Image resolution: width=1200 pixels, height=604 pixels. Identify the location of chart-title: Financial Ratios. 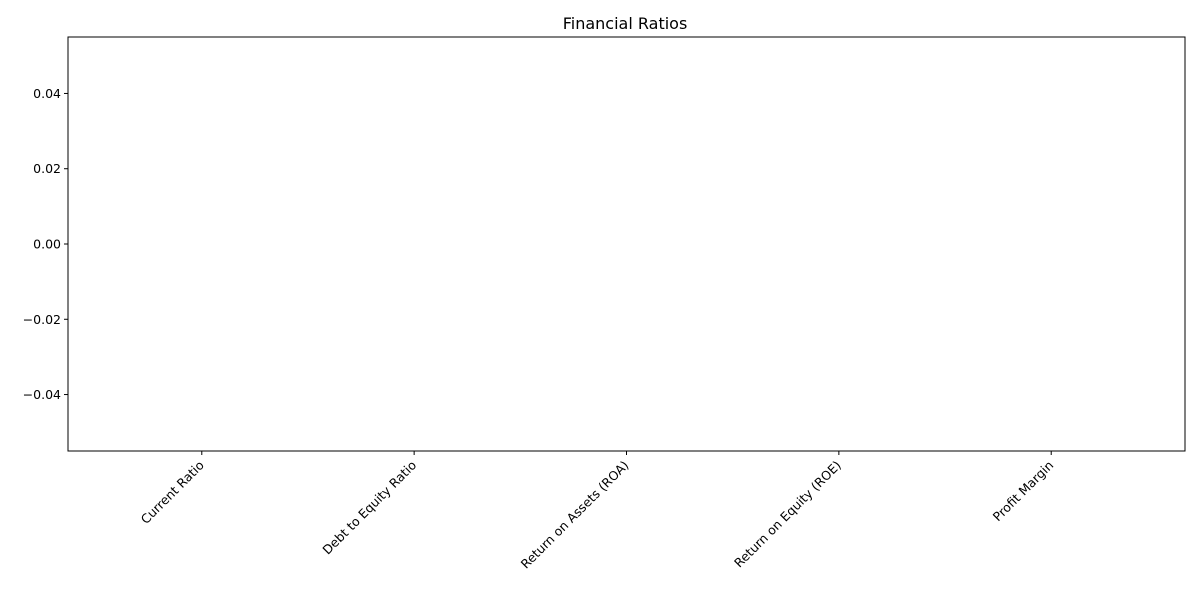
(625, 23).